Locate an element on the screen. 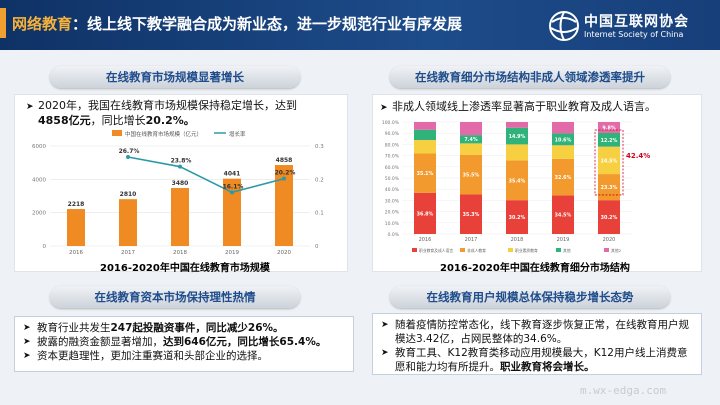  capital-b2-a: 披露的融资金额显著增加， is located at coordinates (100, 342).